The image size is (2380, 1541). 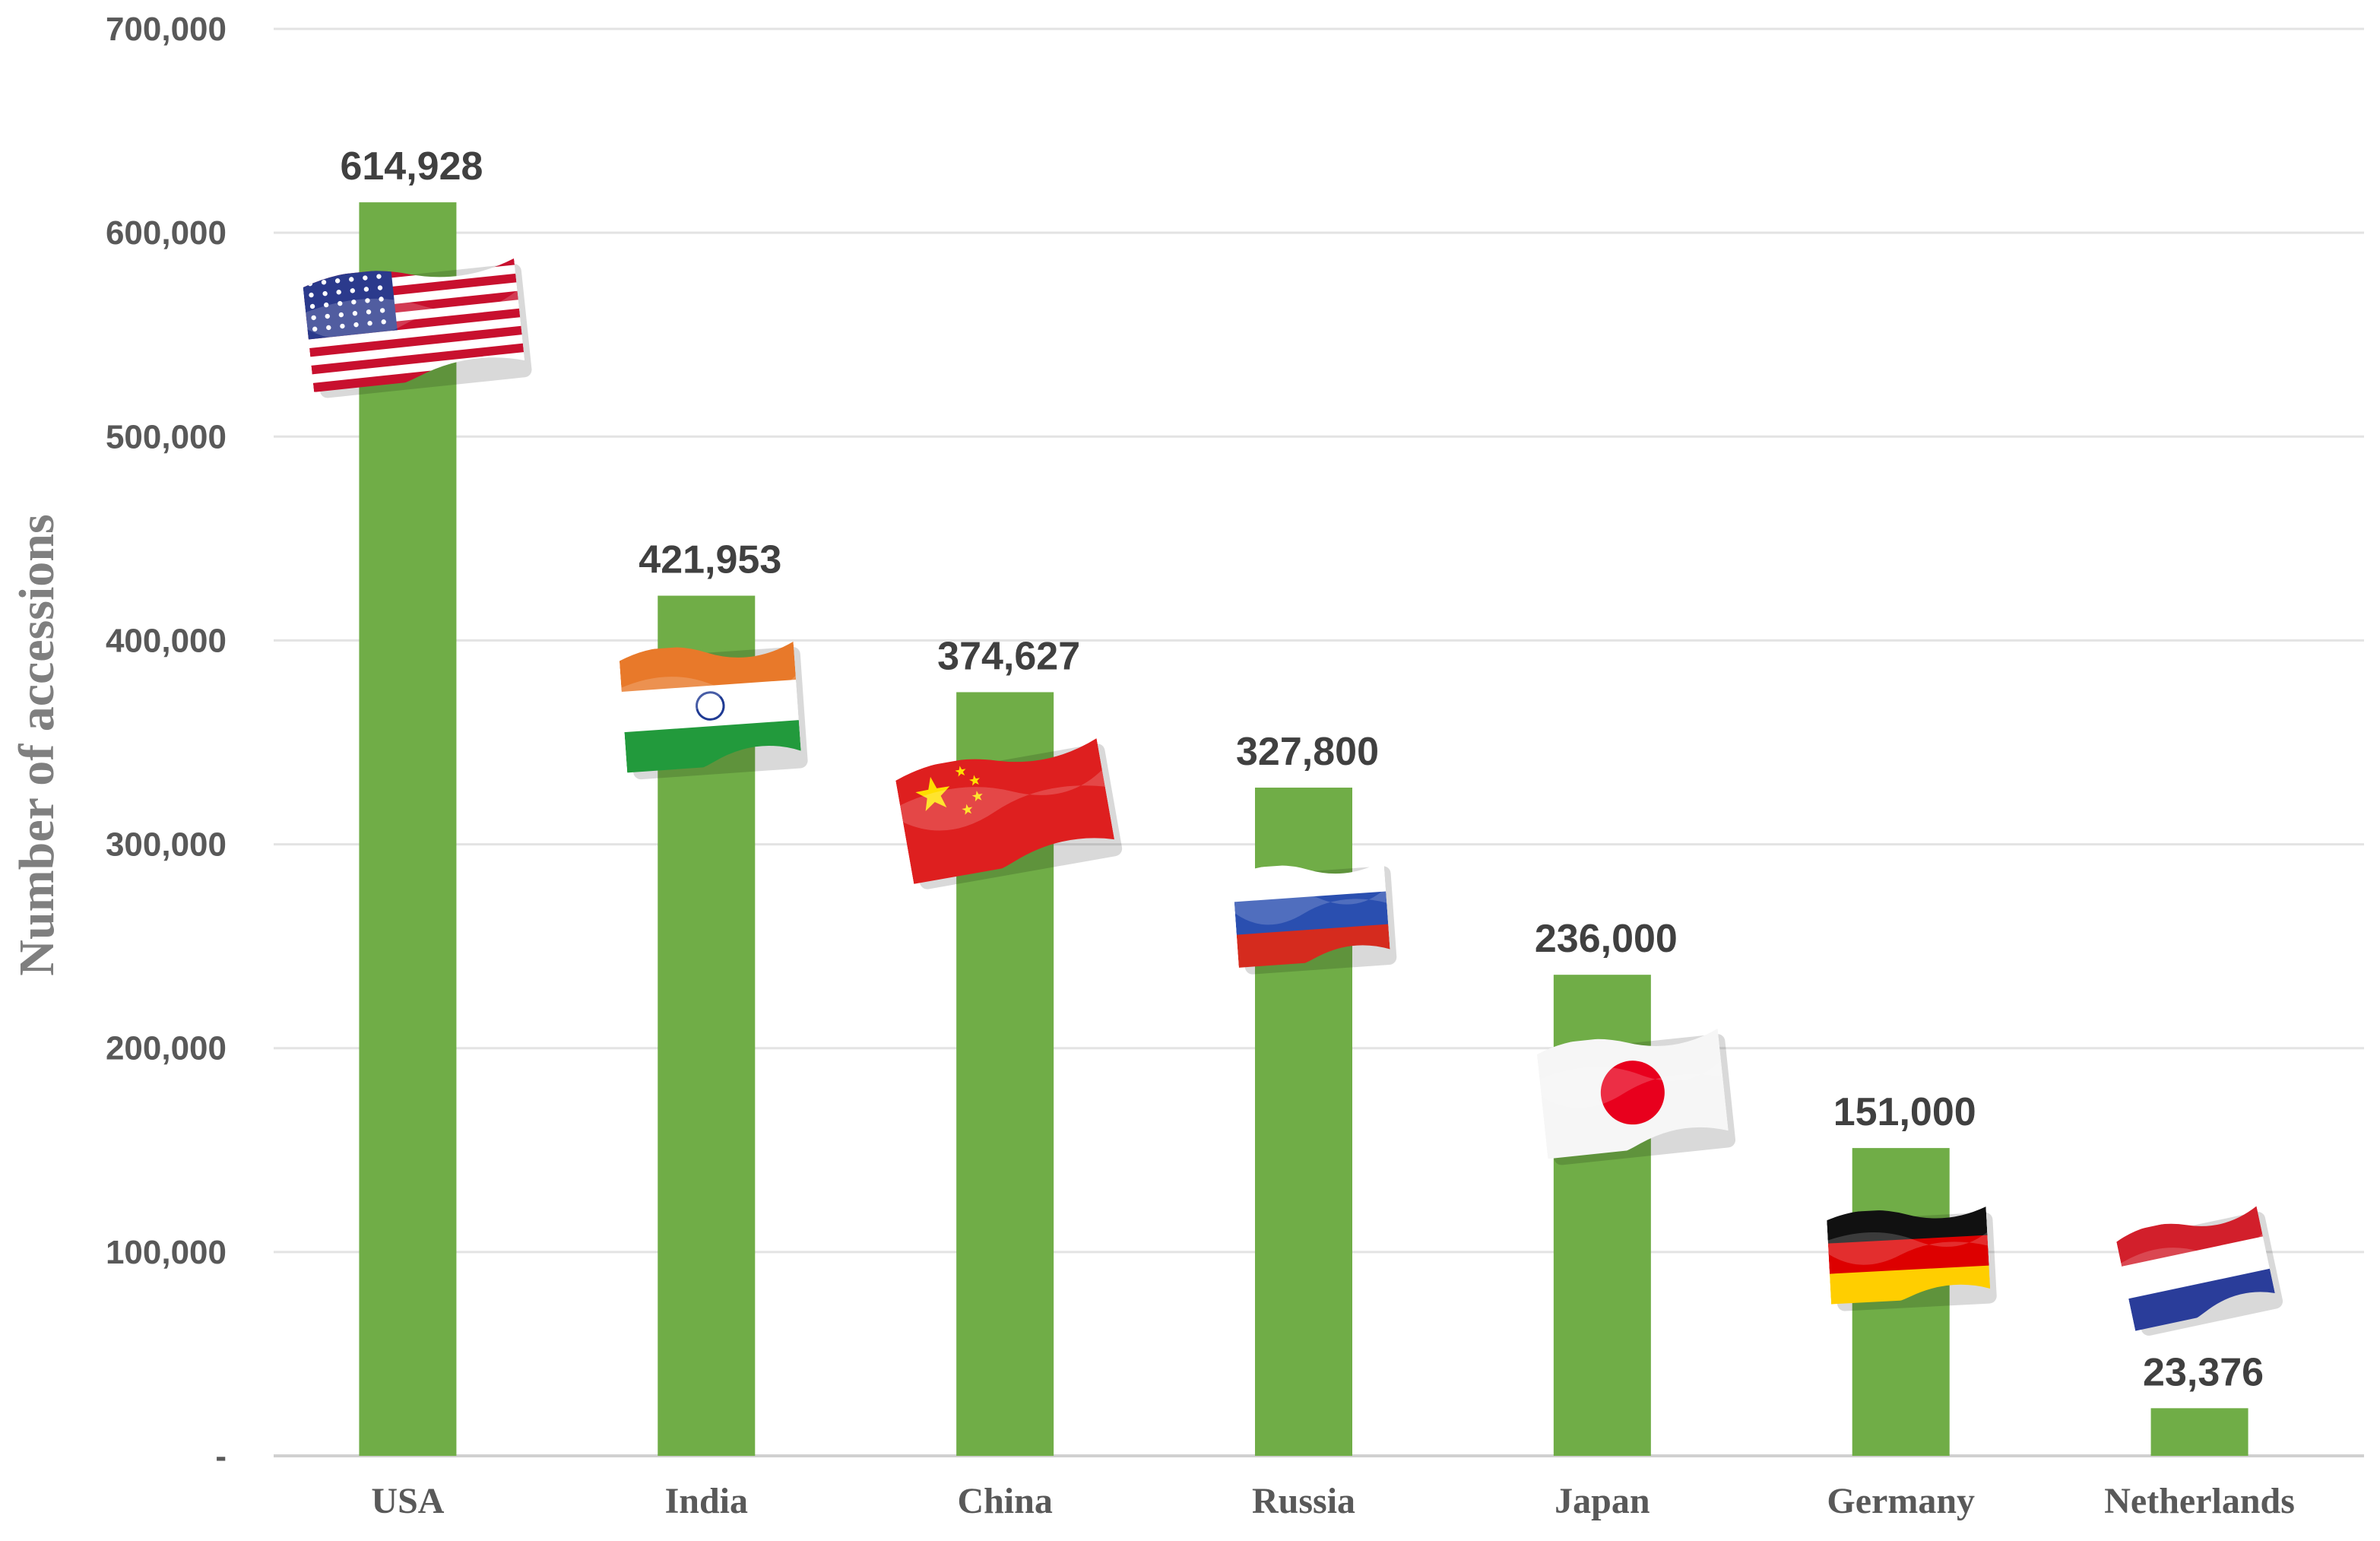 What do you see at coordinates (411, 166) in the screenshot?
I see `data-label-usa: 614,928` at bounding box center [411, 166].